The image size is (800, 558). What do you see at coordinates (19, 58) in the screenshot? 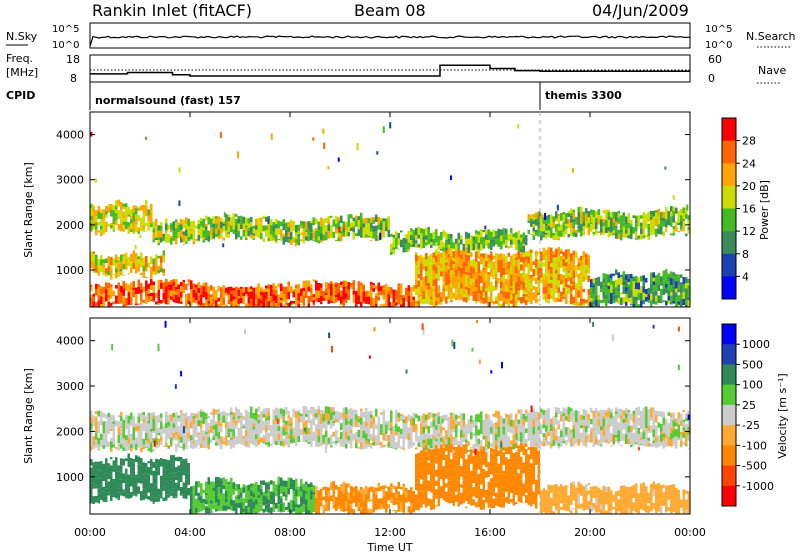
I see `freq-label-line1: Freq.` at bounding box center [19, 58].